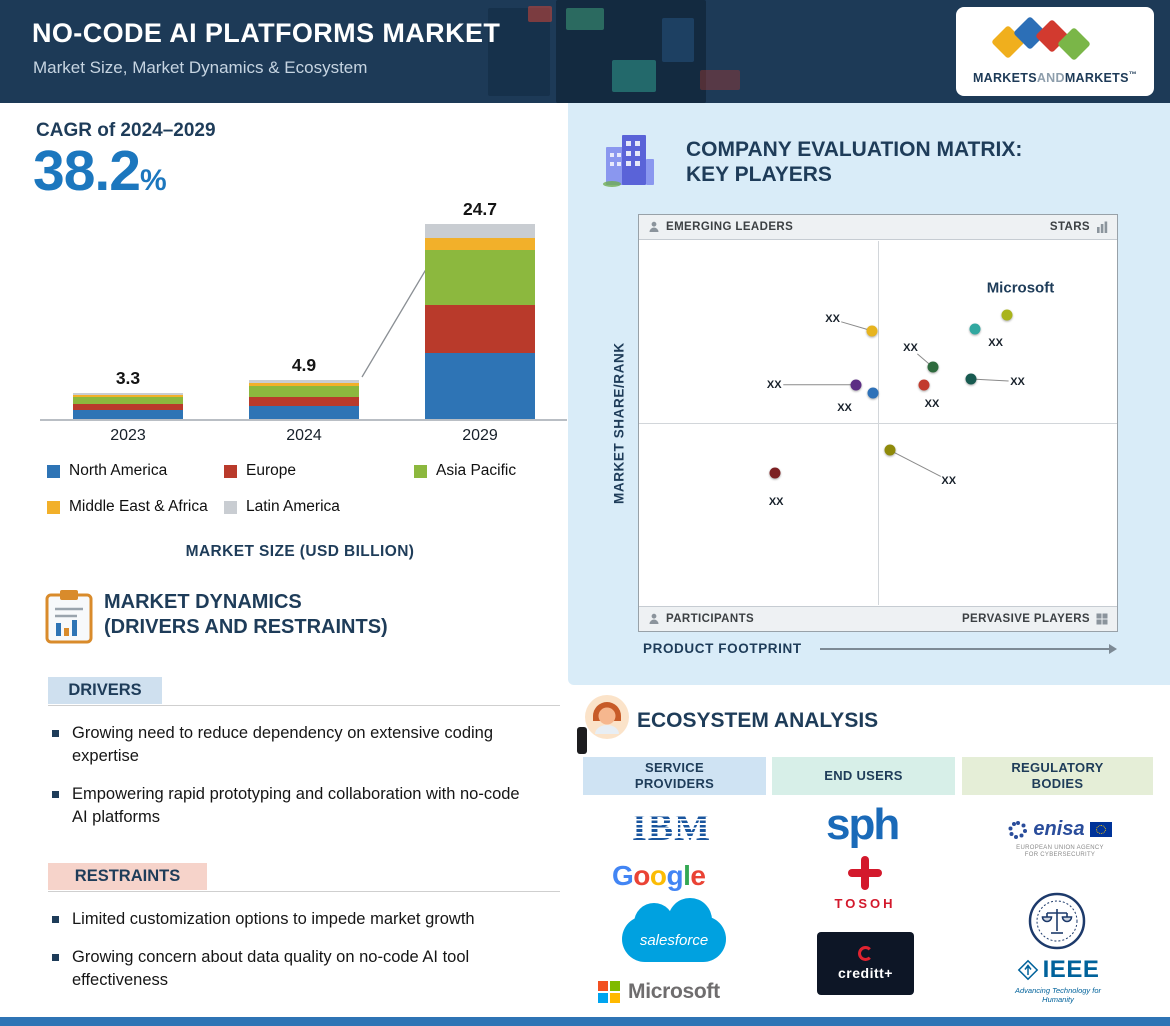  I want to click on enisa-logo-text: enisa, so click(1059, 829).